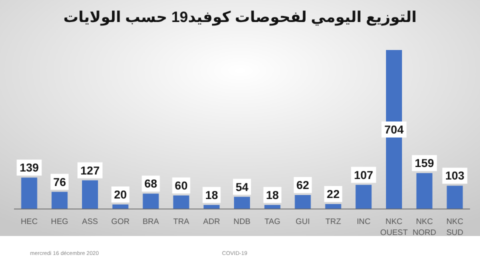  I want to click on x-tick-label: GUI, so click(303, 221).